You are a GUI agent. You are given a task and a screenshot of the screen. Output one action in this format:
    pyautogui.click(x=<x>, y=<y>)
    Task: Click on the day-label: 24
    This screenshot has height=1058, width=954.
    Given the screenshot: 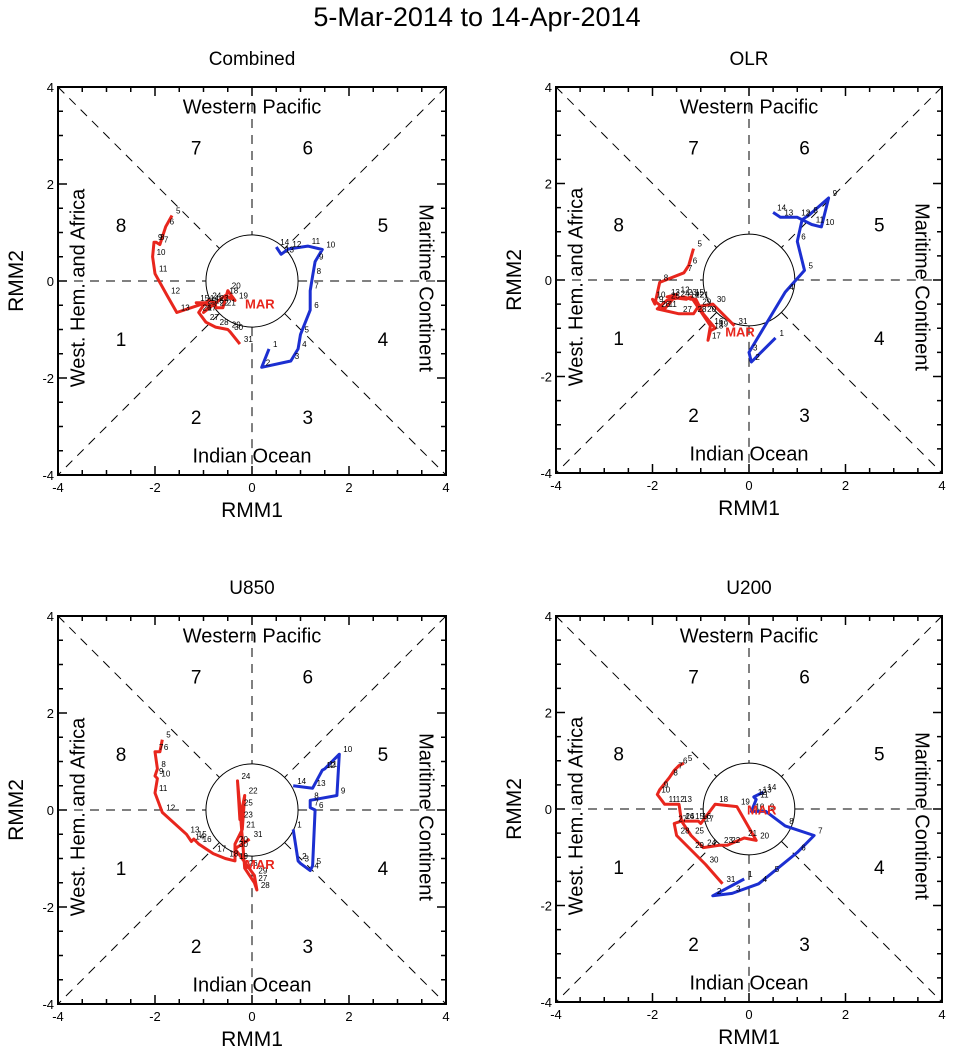 What is the action you would take?
    pyautogui.click(x=245, y=776)
    